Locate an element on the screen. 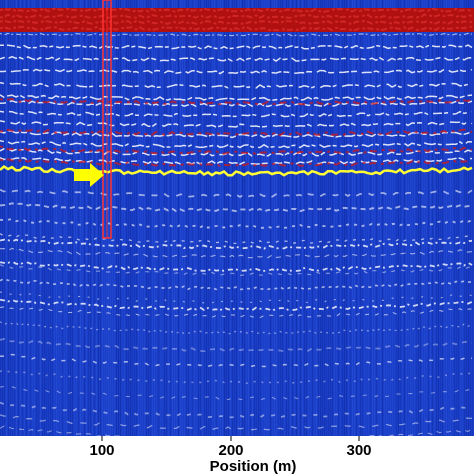 This screenshot has width=474, height=474. axis-bottom-border is located at coordinates (237, 455).